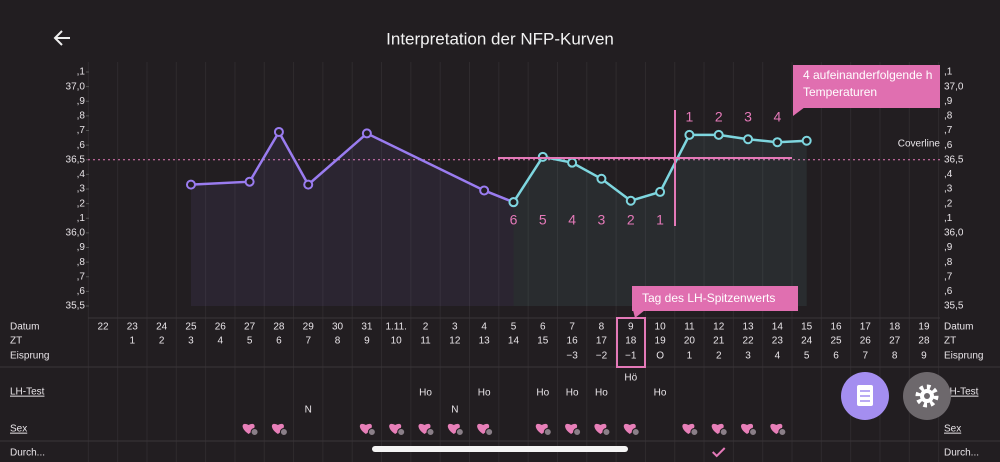 The width and height of the screenshot is (1000, 462). What do you see at coordinates (485, 341) in the screenshot?
I see `cycle-day: 13` at bounding box center [485, 341].